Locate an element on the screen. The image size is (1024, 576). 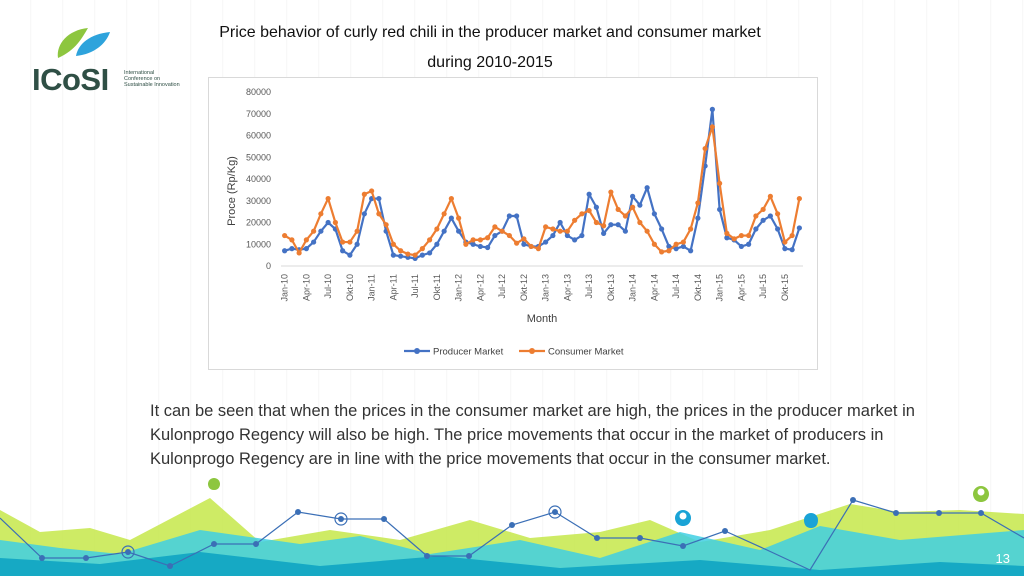
y-tick-label: 60000 is located at coordinates (258, 136).